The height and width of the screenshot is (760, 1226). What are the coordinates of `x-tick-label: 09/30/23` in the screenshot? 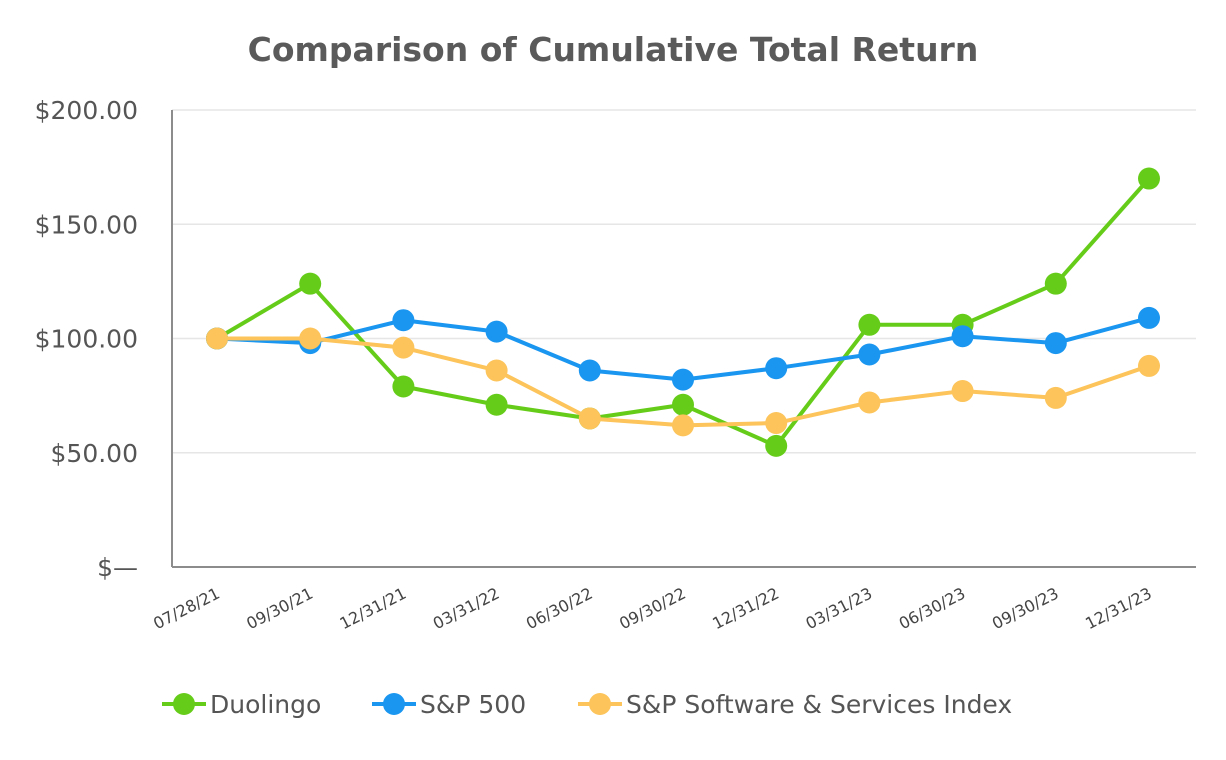 It's located at (1025, 609).